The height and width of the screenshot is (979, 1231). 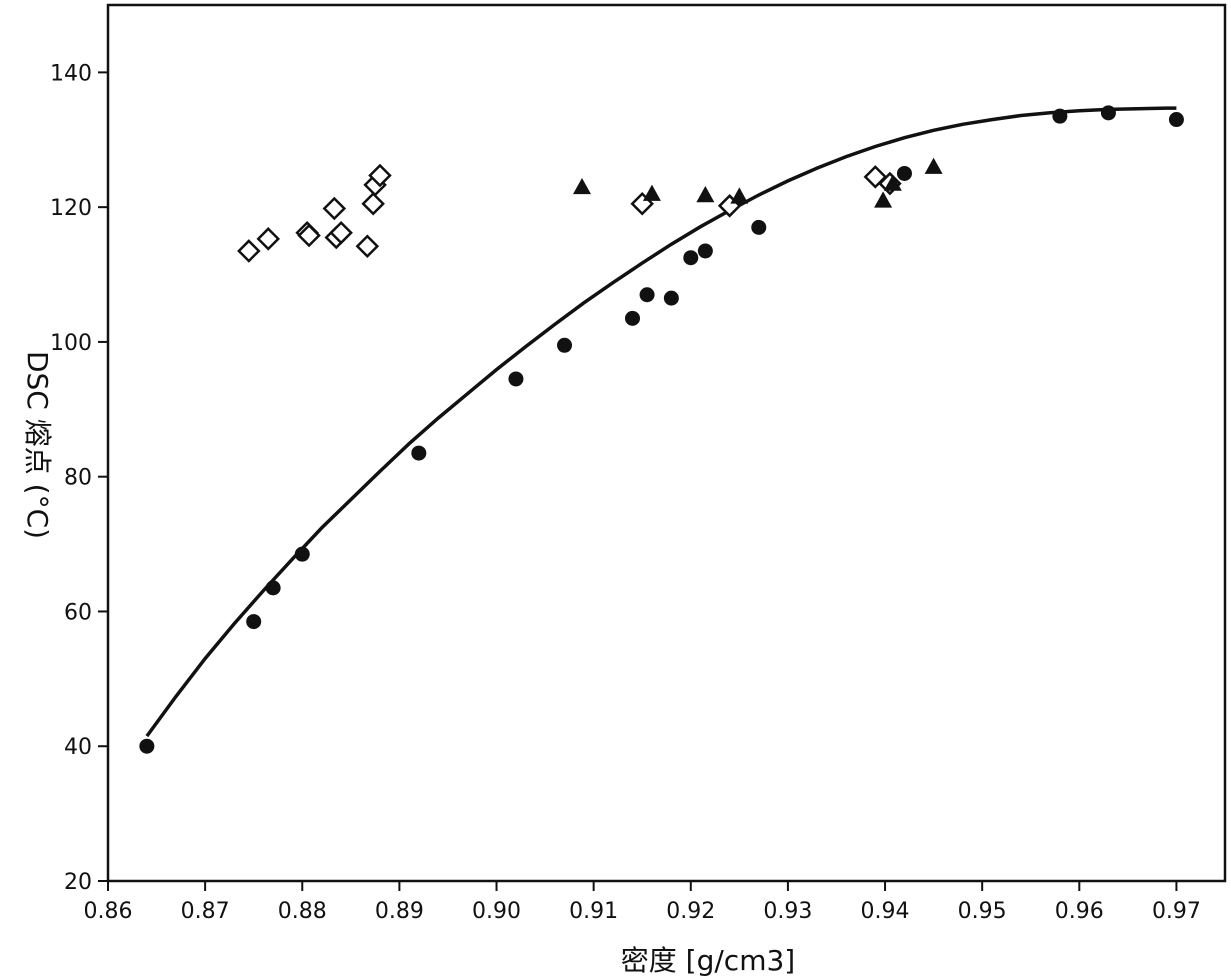 What do you see at coordinates (708, 960) in the screenshot?
I see `x-axis-title: 密度 [g/cm3]` at bounding box center [708, 960].